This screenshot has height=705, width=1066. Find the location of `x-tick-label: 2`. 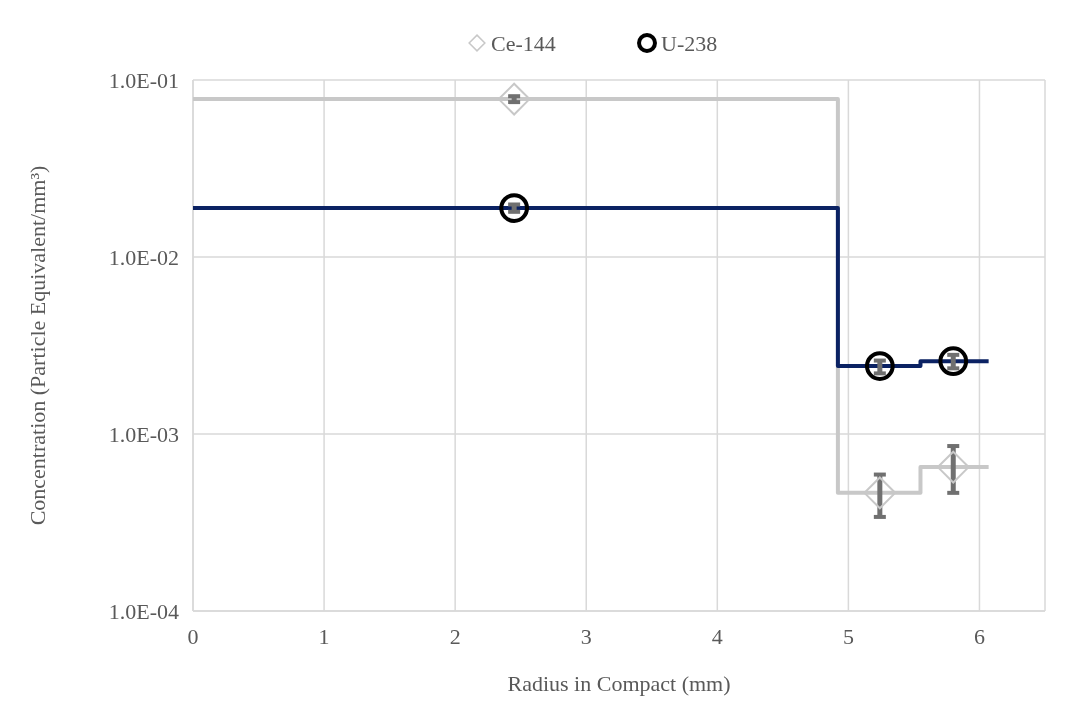

x-tick-label: 2 is located at coordinates (455, 636).